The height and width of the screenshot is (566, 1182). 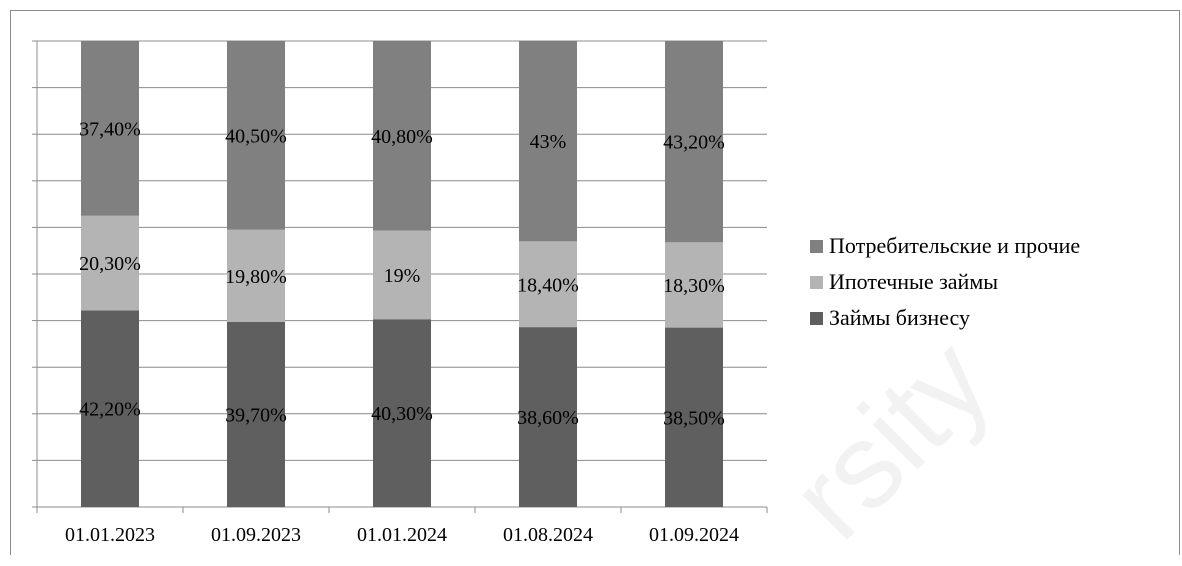 I want to click on legend-label-consumer: Потребительские и прочие, so click(x=955, y=245).